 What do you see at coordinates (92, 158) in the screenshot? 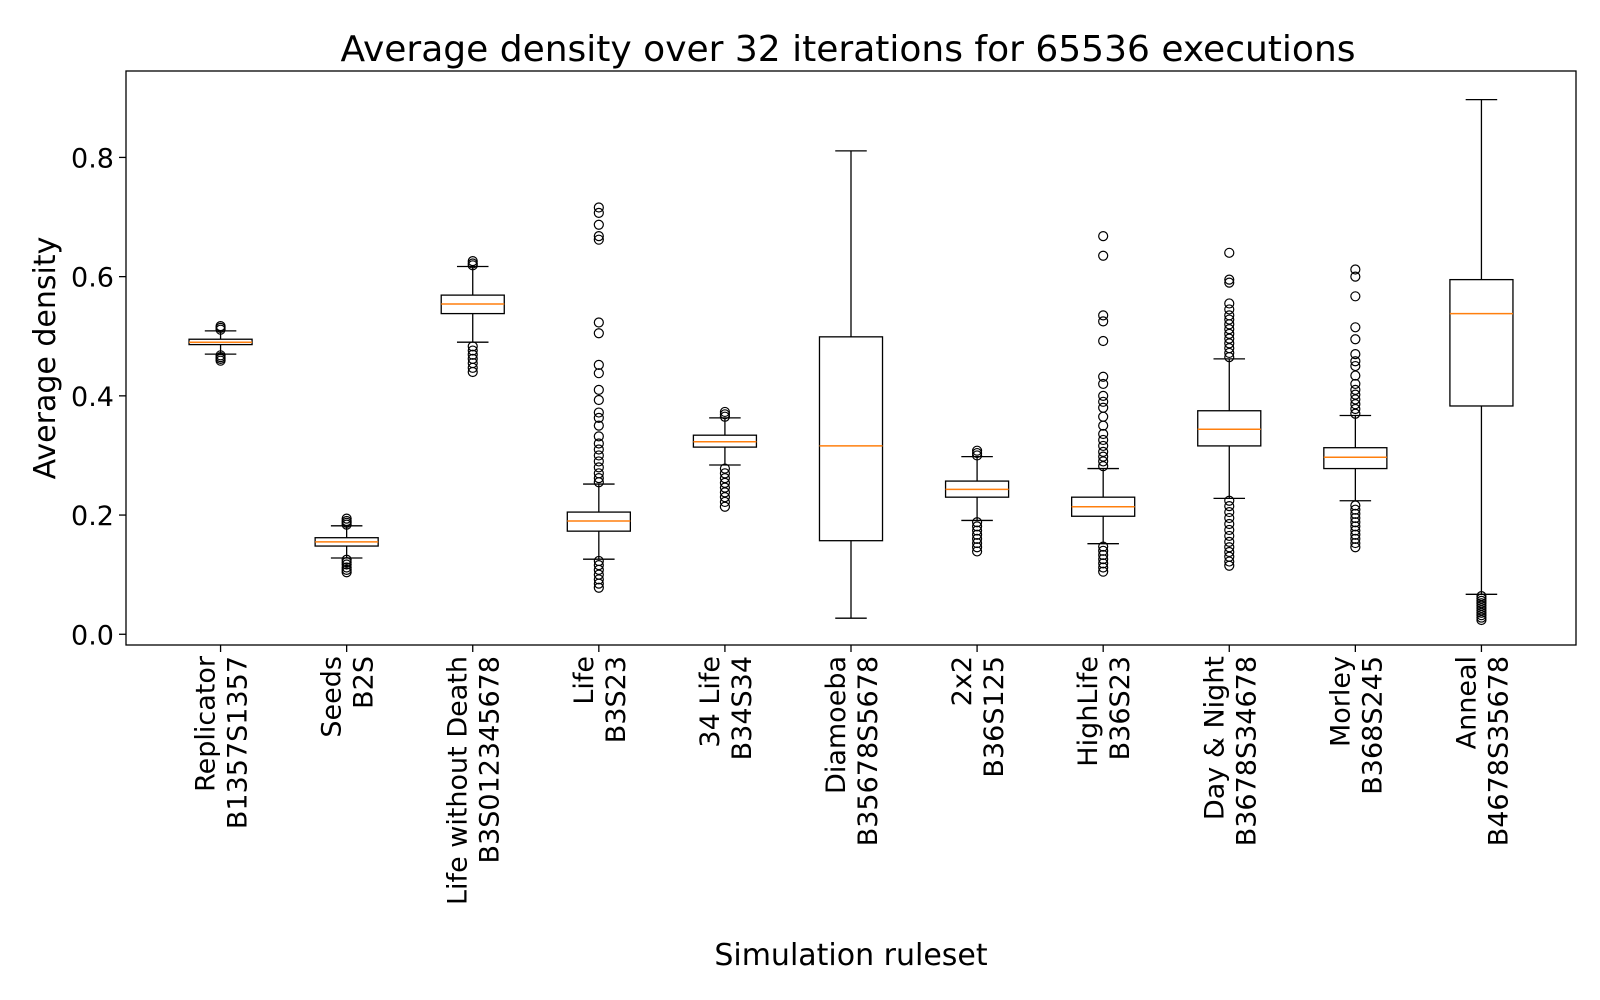
I see `y-tick-label: 0.8` at bounding box center [92, 158].